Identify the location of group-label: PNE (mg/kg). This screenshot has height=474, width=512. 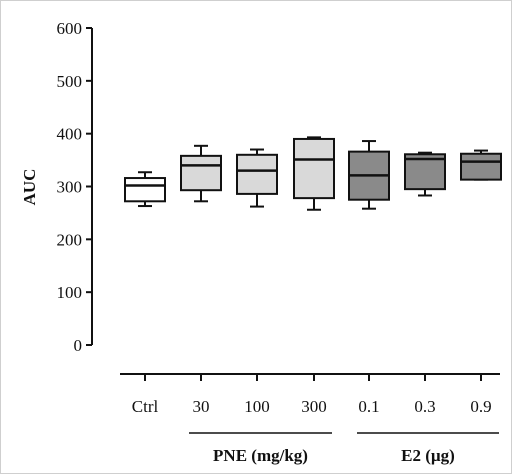
(260, 455).